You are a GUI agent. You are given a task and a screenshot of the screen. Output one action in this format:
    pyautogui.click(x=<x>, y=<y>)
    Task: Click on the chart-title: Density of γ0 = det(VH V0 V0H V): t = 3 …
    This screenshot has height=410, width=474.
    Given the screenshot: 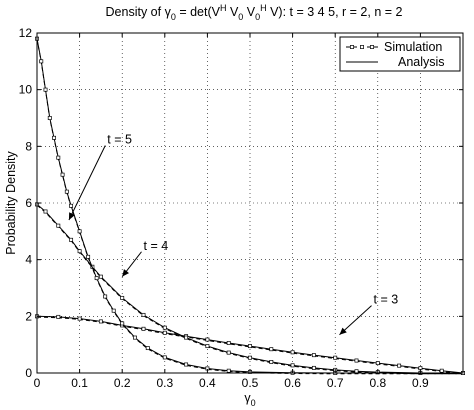 What is the action you would take?
    pyautogui.click(x=254, y=12)
    